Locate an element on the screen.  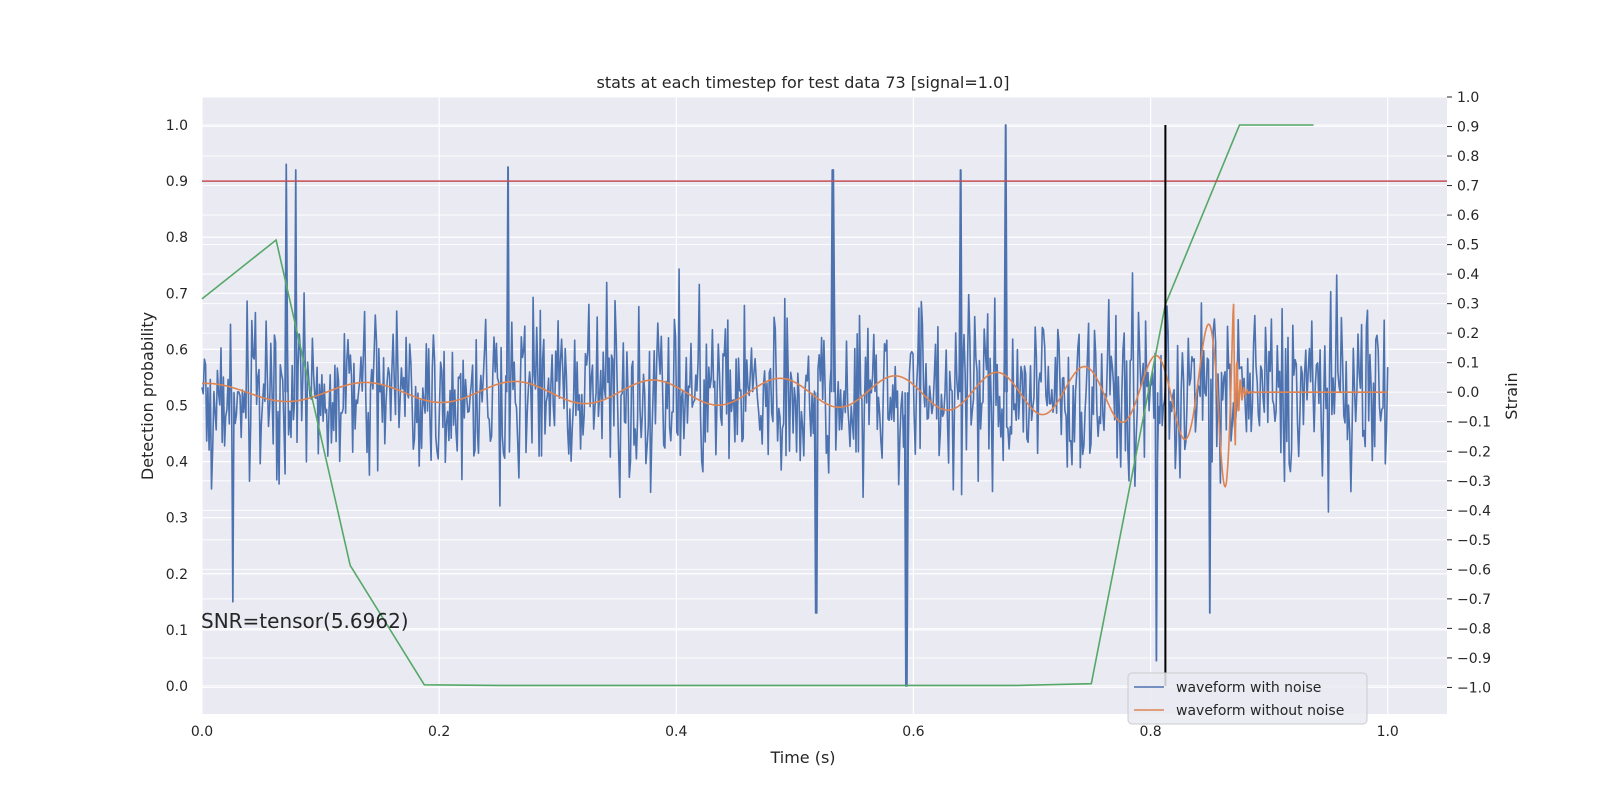
y2-tick-label: 1.0 is located at coordinates (1468, 98).